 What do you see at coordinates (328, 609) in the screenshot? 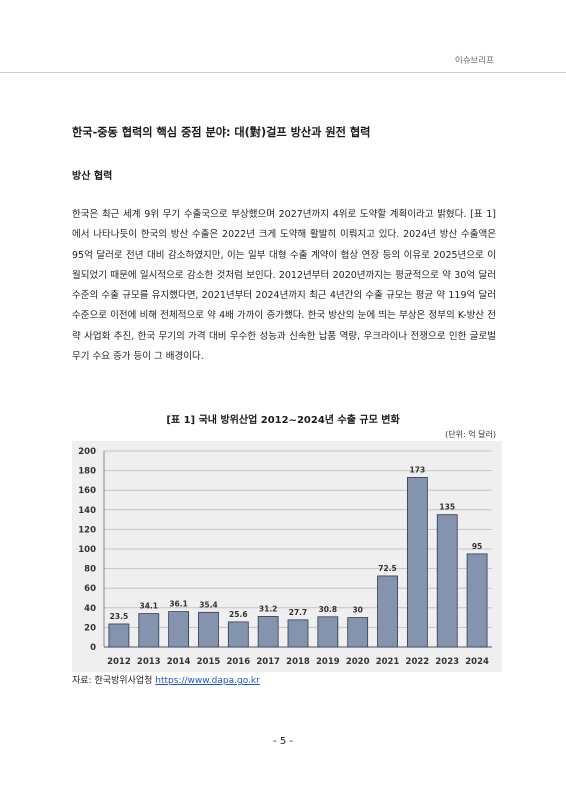
I see `data-label: 30.8` at bounding box center [328, 609].